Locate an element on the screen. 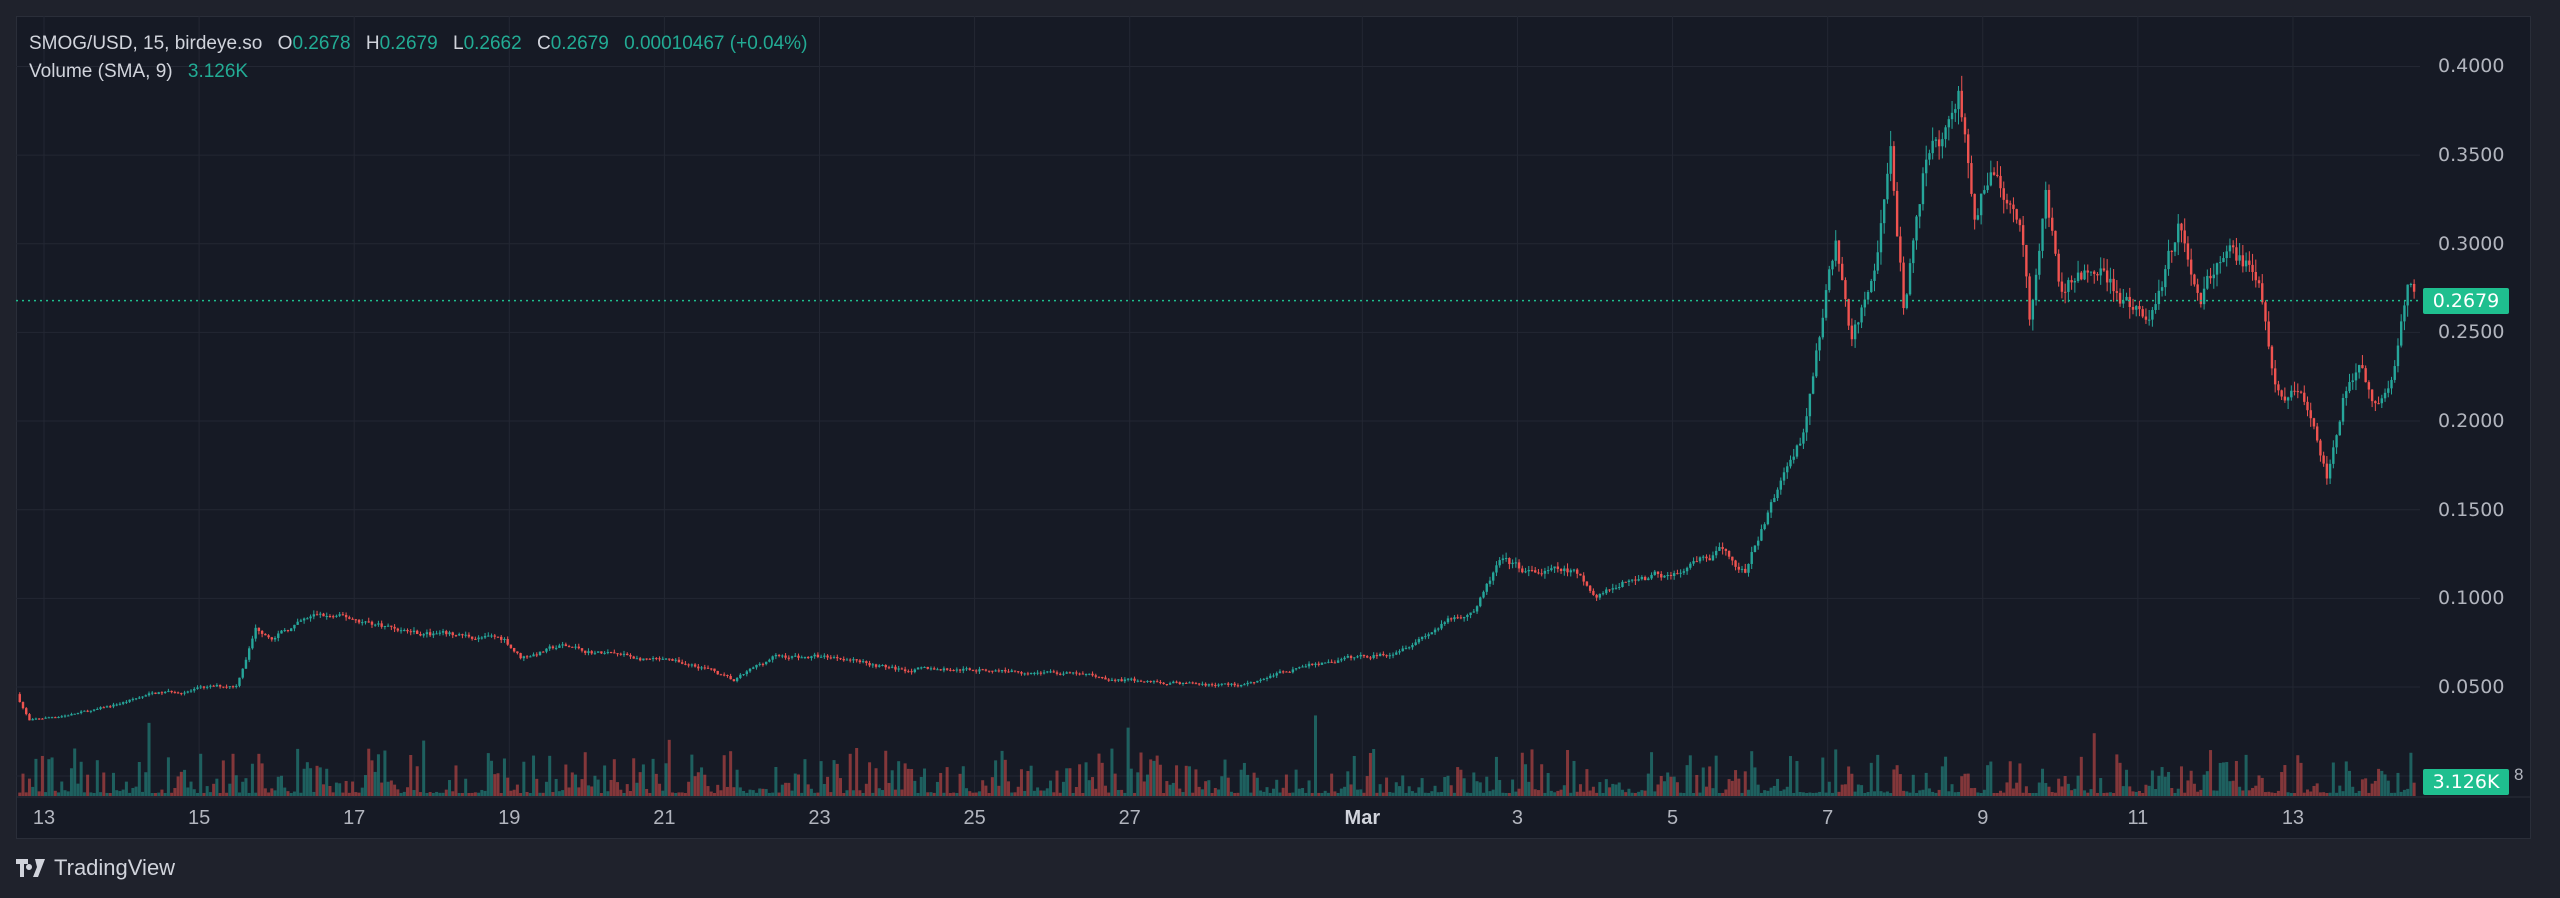  volume-label: Volume (SMA, 9) is located at coordinates (101, 71).